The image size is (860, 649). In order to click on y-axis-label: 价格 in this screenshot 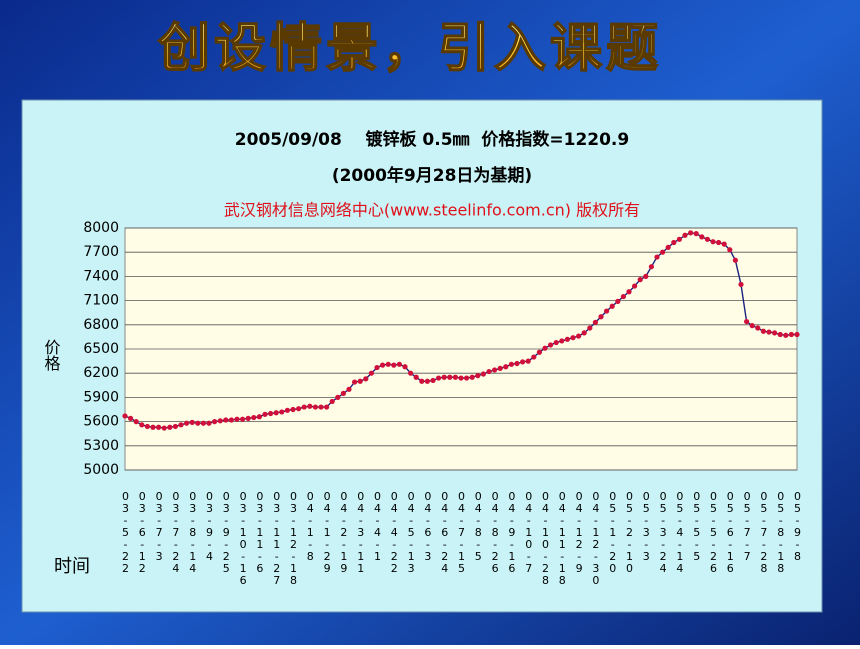, I will do `click(51, 355)`.